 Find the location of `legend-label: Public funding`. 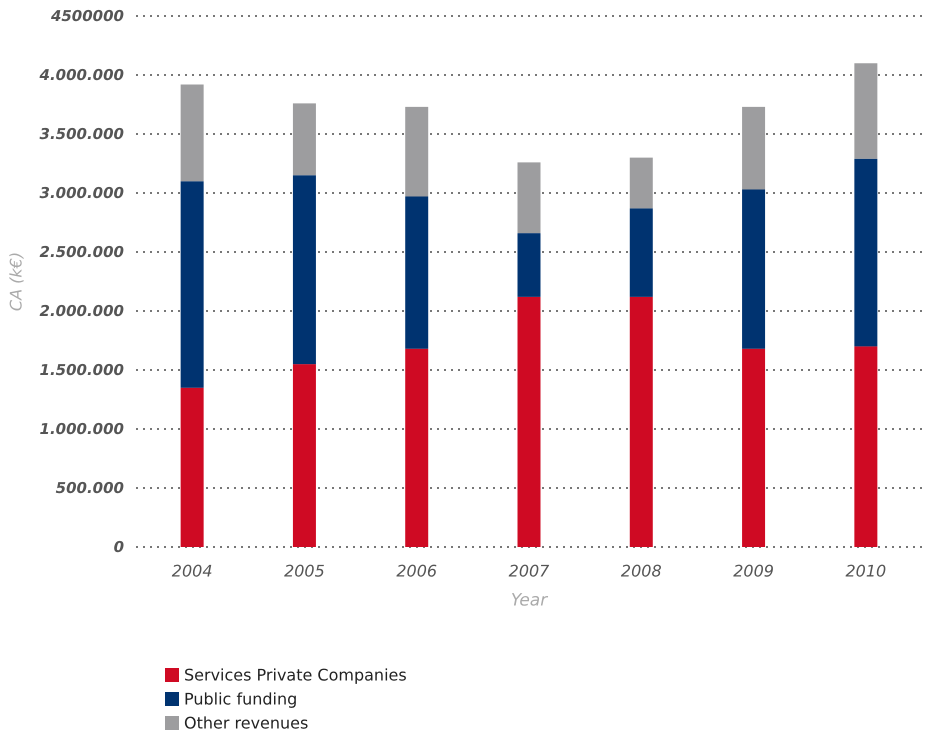

legend-label: Public funding is located at coordinates (241, 699).